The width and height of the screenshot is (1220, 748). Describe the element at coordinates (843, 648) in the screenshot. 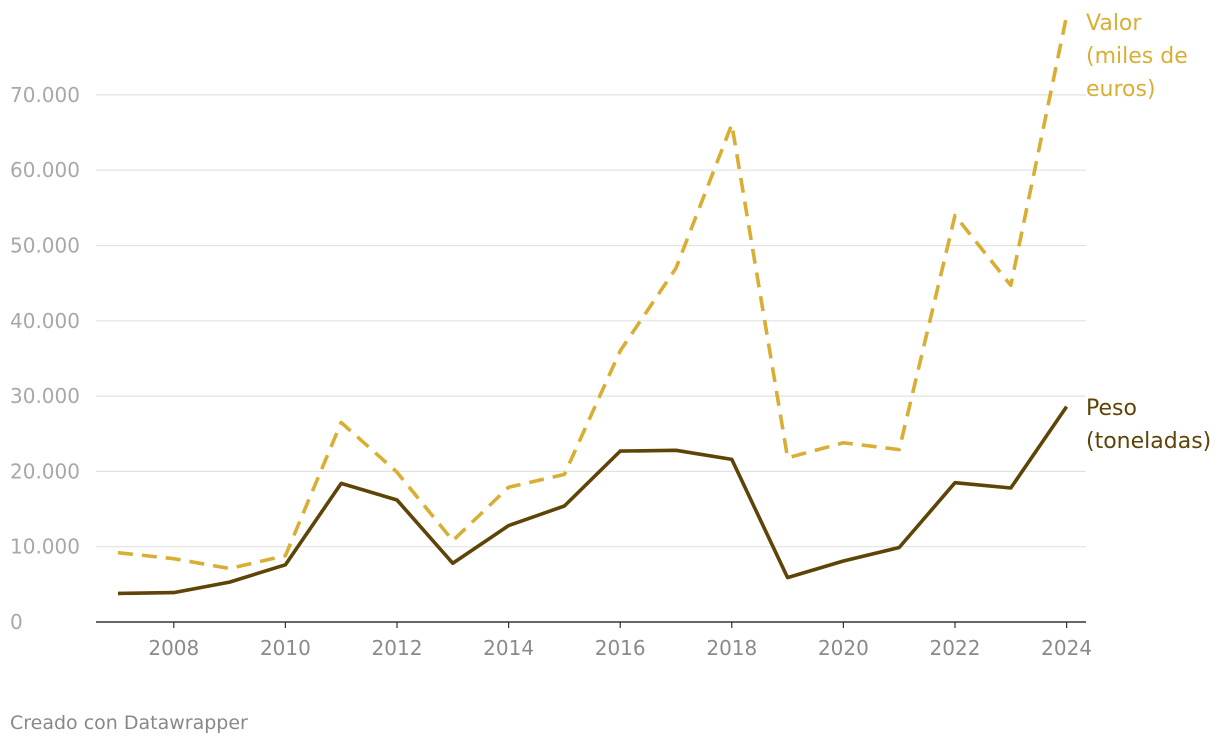

I see `x-tick-label: 2020` at that location.